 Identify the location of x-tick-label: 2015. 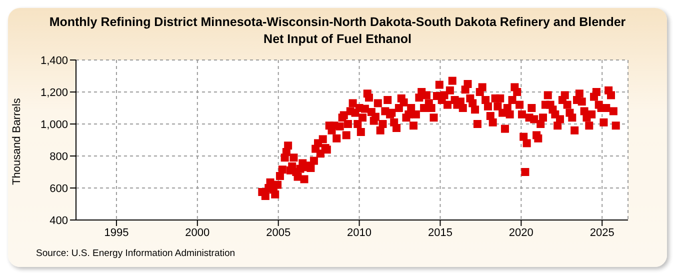
(440, 232).